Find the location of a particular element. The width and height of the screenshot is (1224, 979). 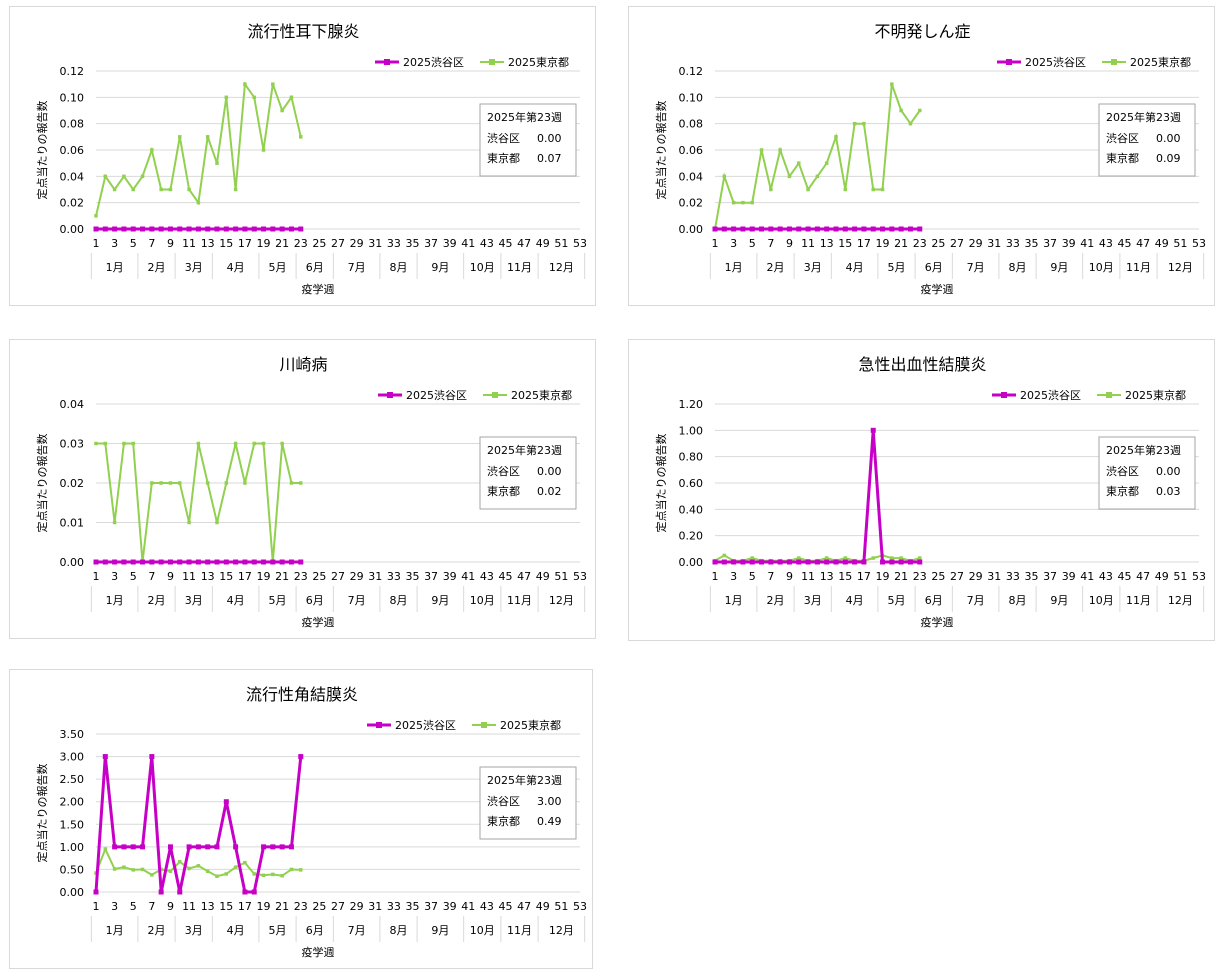

y-tick-label: 0.01 is located at coordinates (72, 523).